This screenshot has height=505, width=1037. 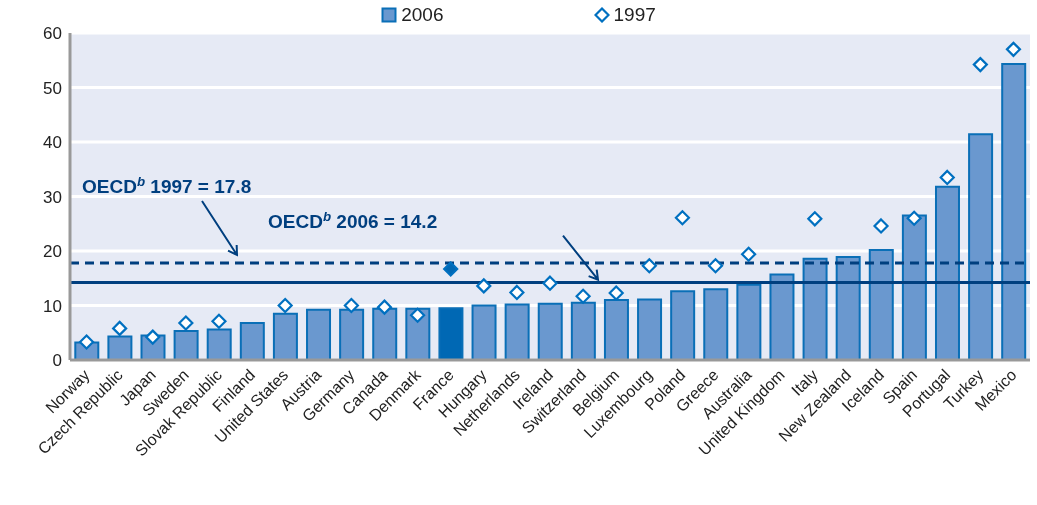 I want to click on legend-label: 2006, so click(x=422, y=15).